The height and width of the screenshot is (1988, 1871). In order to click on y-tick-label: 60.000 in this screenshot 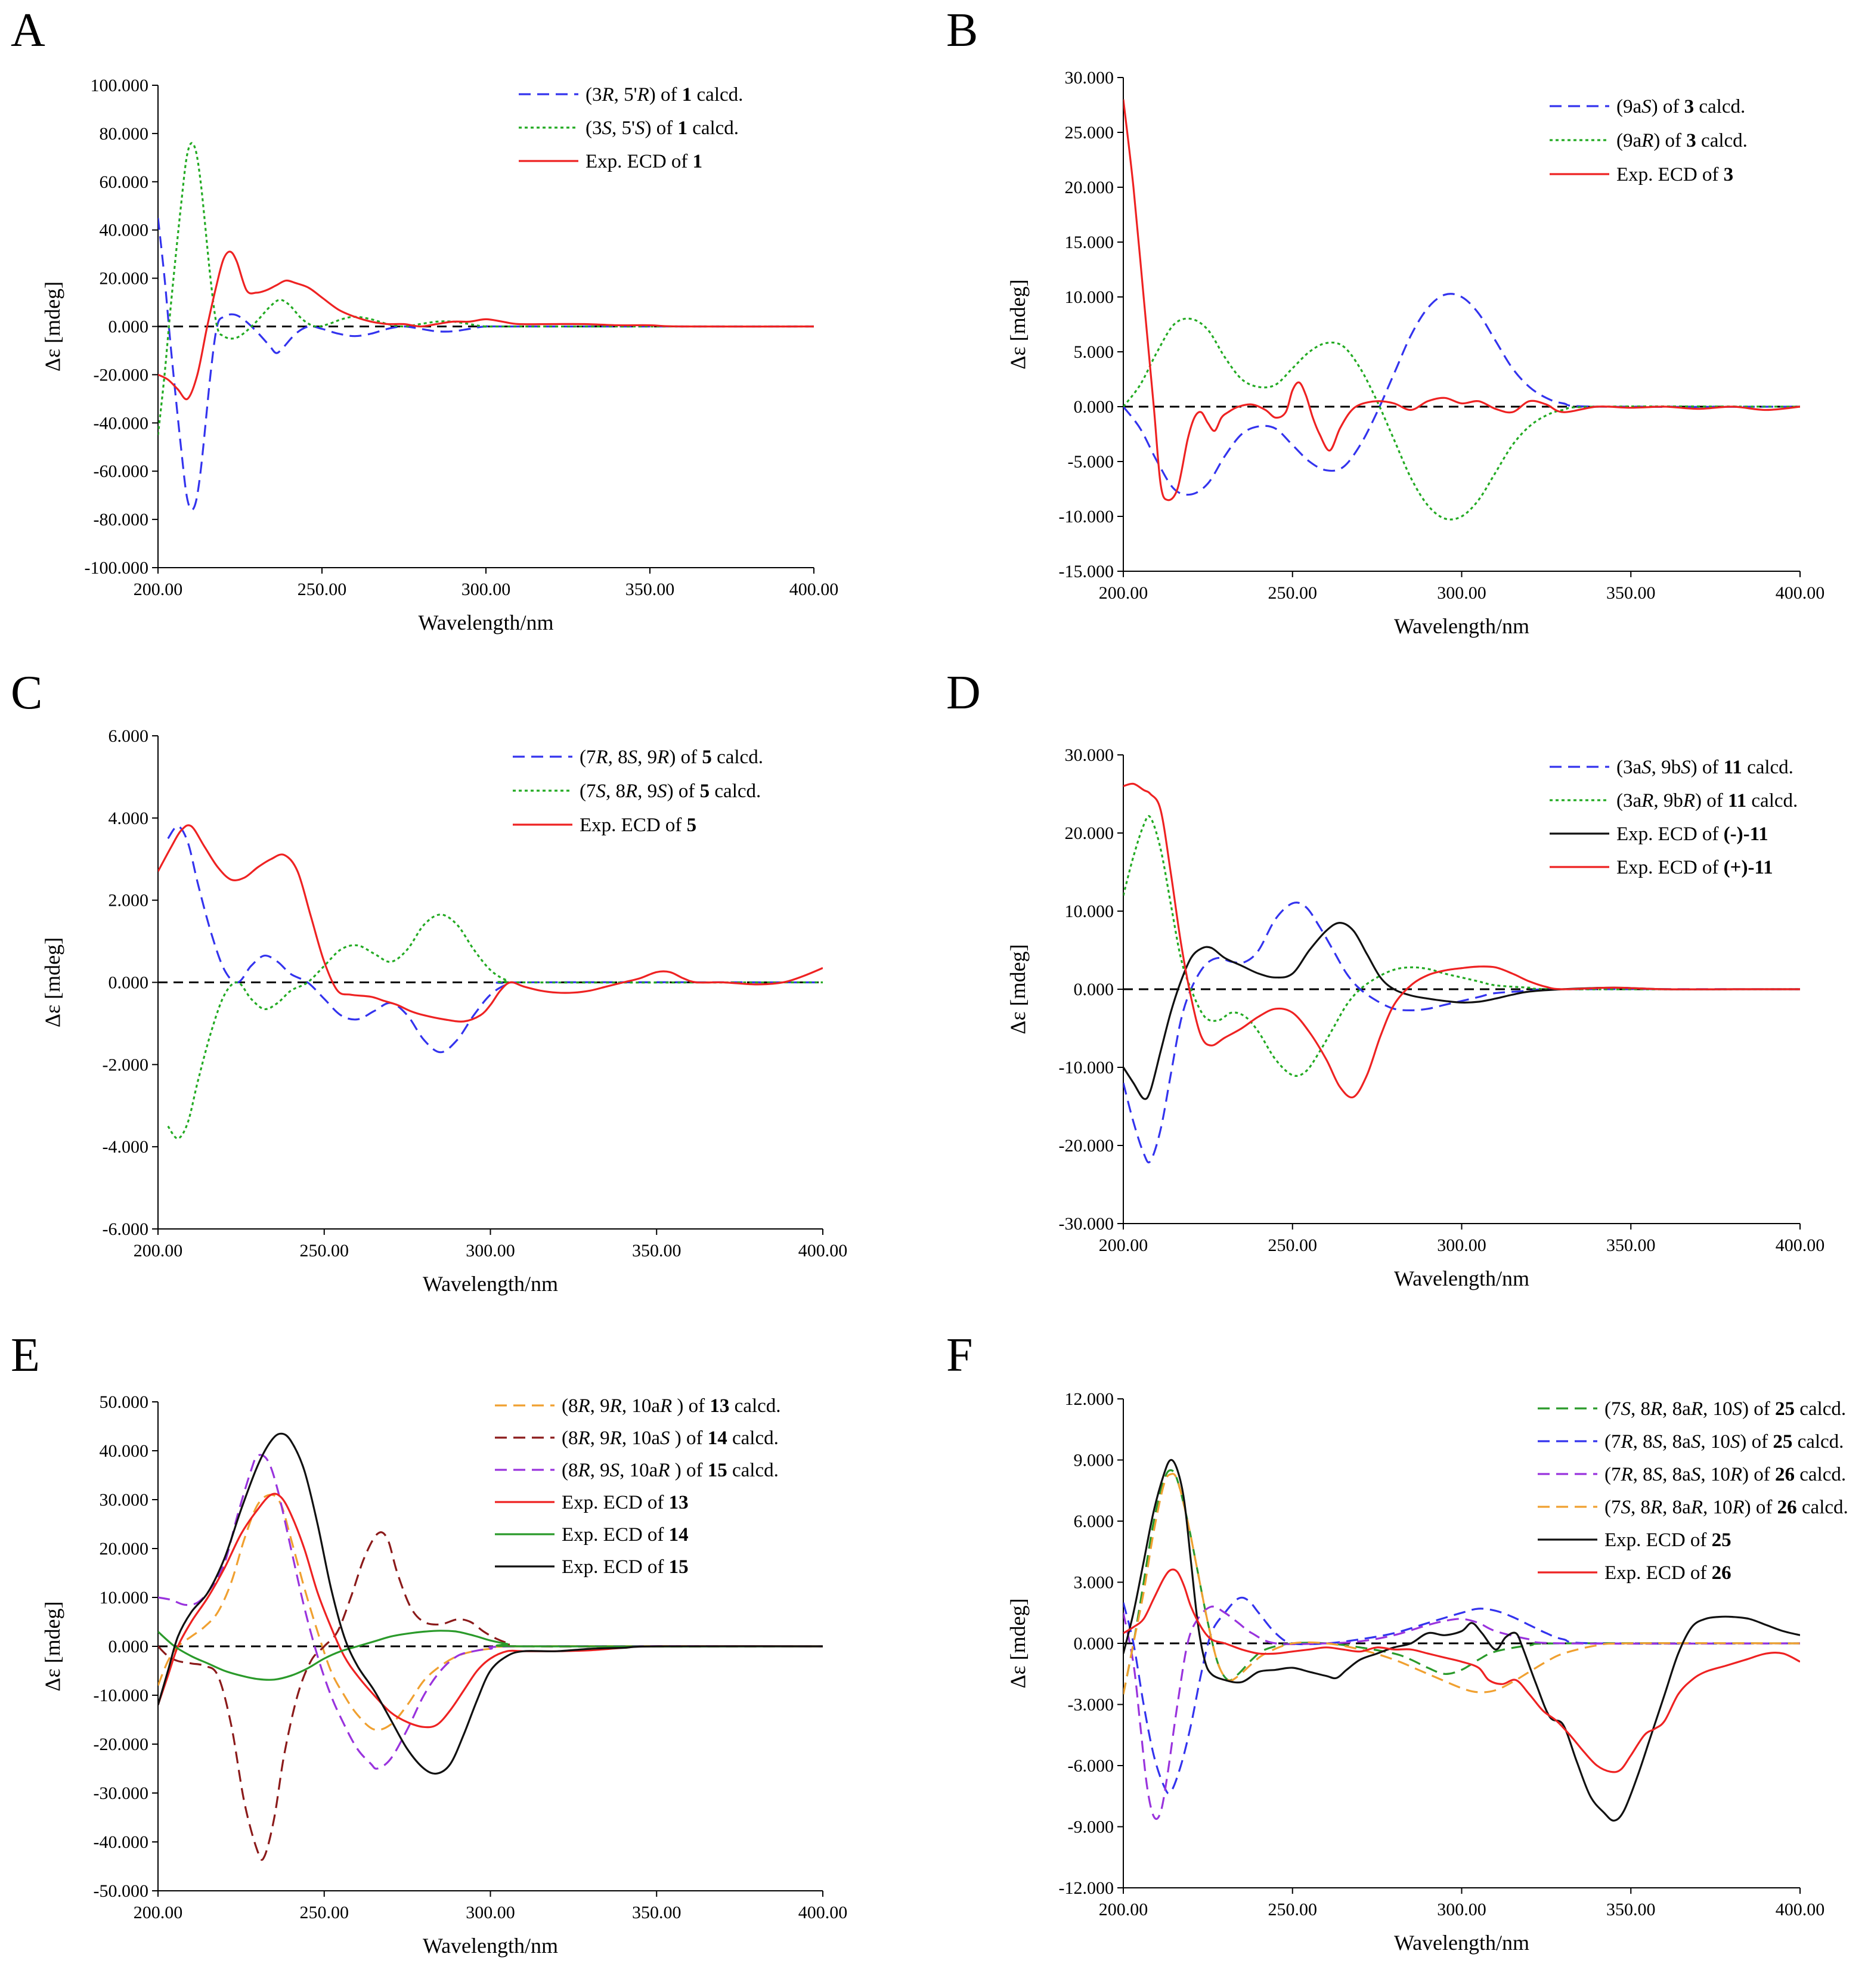, I will do `click(124, 182)`.